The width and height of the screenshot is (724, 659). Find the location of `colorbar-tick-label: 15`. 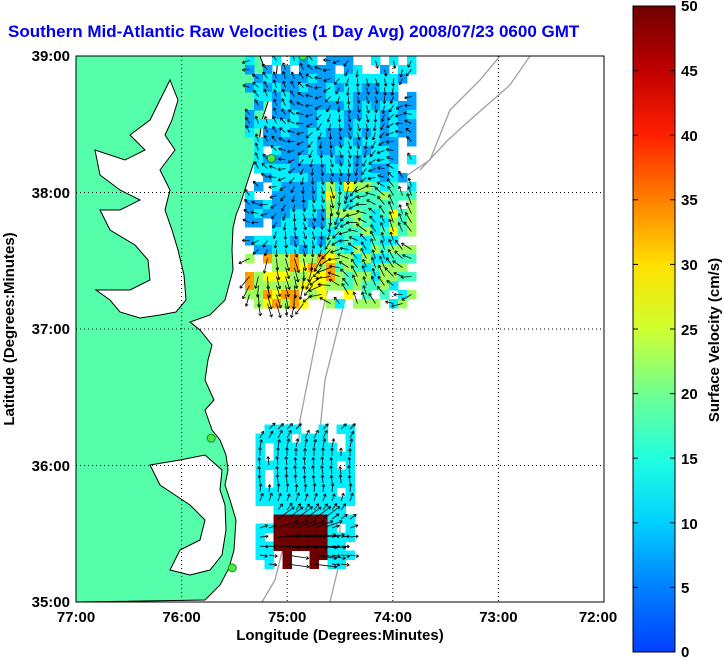

colorbar-tick-label: 15 is located at coordinates (689, 459).